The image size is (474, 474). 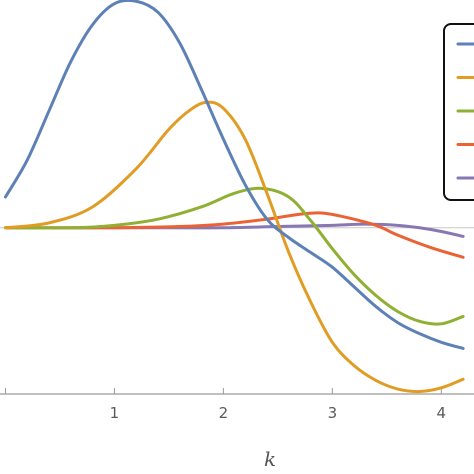 What do you see at coordinates (270, 459) in the screenshot?
I see `x-axis-label: k` at bounding box center [270, 459].